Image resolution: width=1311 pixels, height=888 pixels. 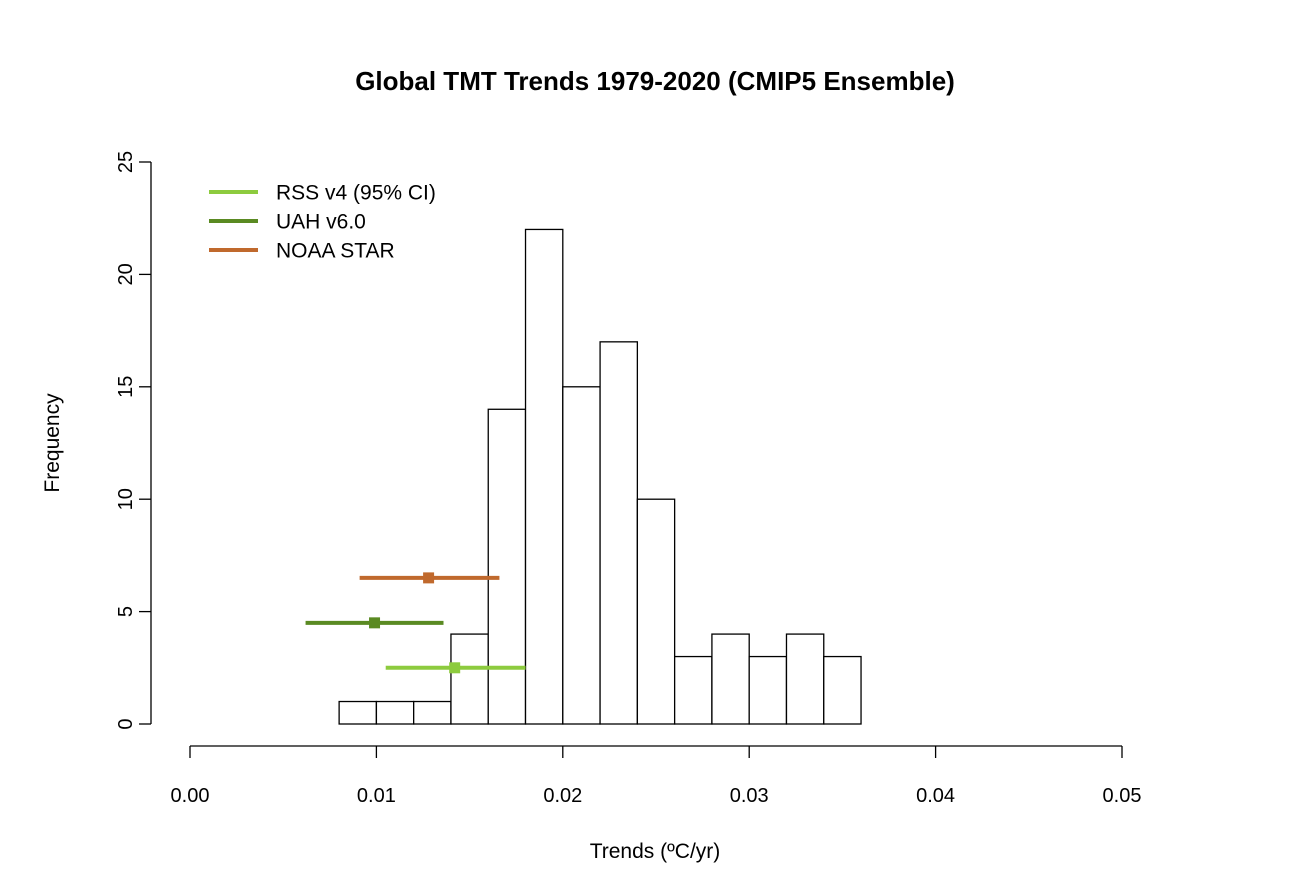 I want to click on y-tick-label: 5, so click(x=126, y=611).